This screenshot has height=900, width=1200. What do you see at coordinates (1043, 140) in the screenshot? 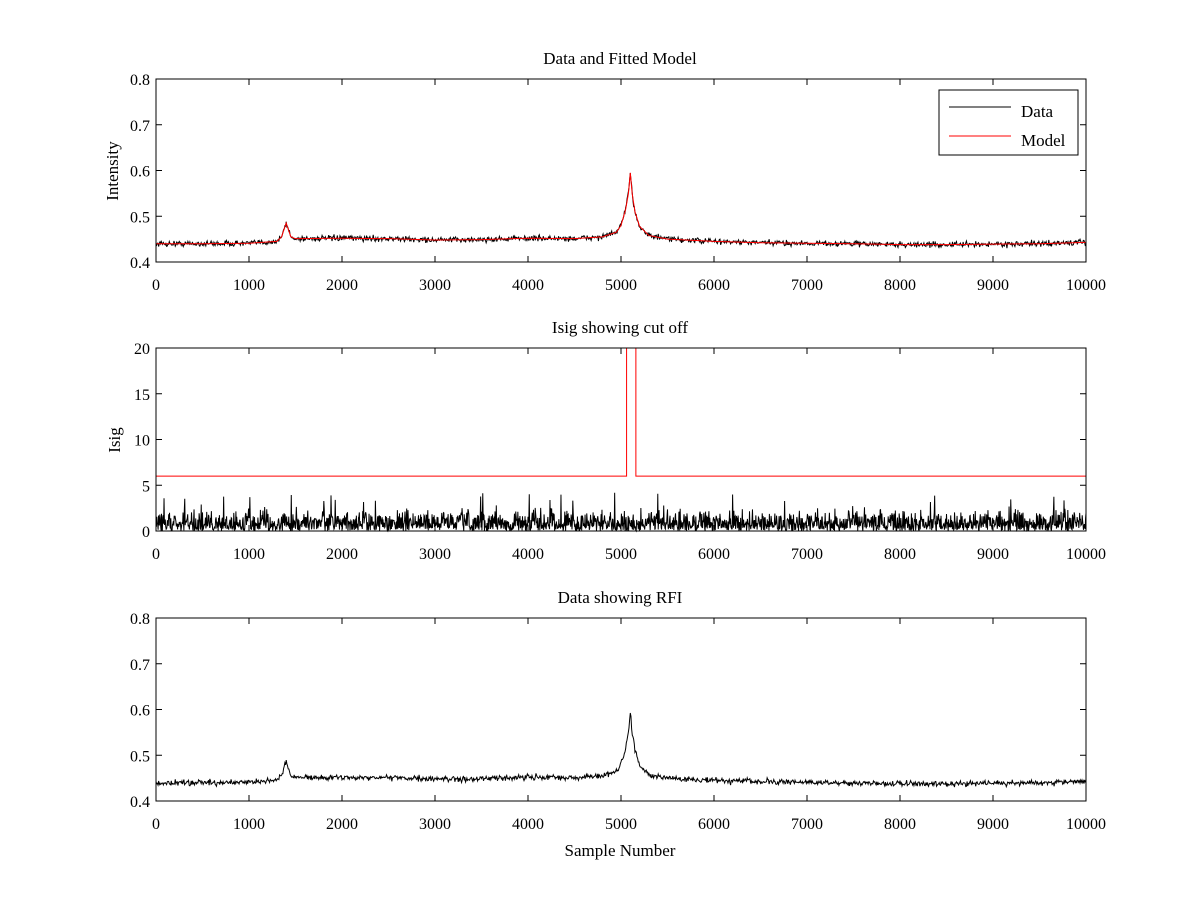
I see `legend-label-model: Model` at bounding box center [1043, 140].